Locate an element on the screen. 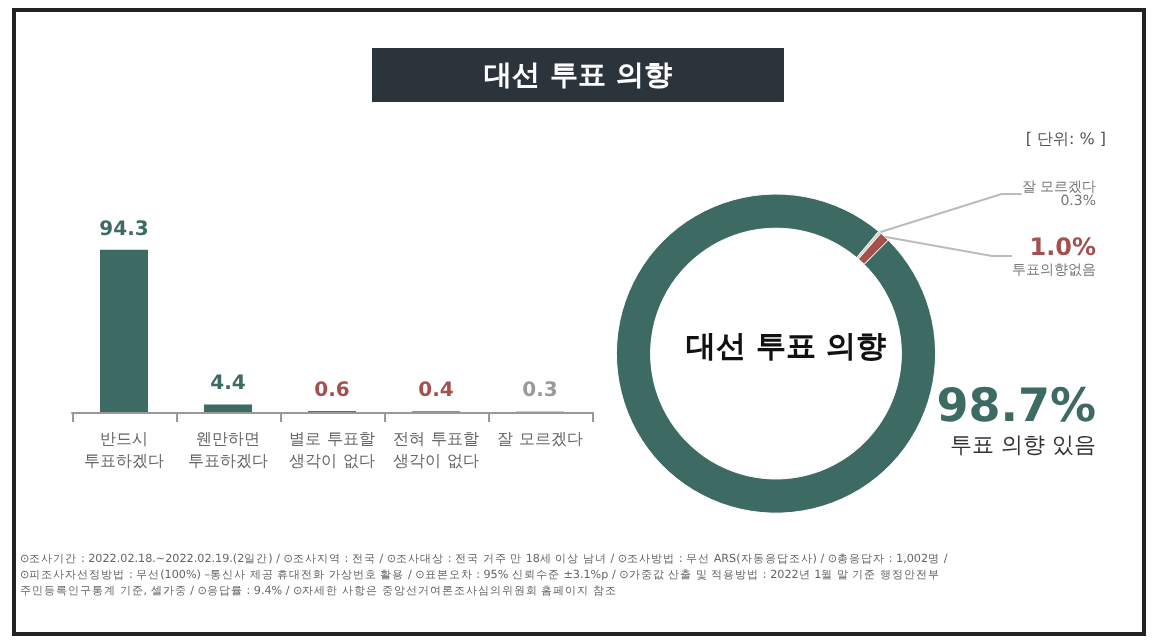  data-label: 0.3 is located at coordinates (540, 391).